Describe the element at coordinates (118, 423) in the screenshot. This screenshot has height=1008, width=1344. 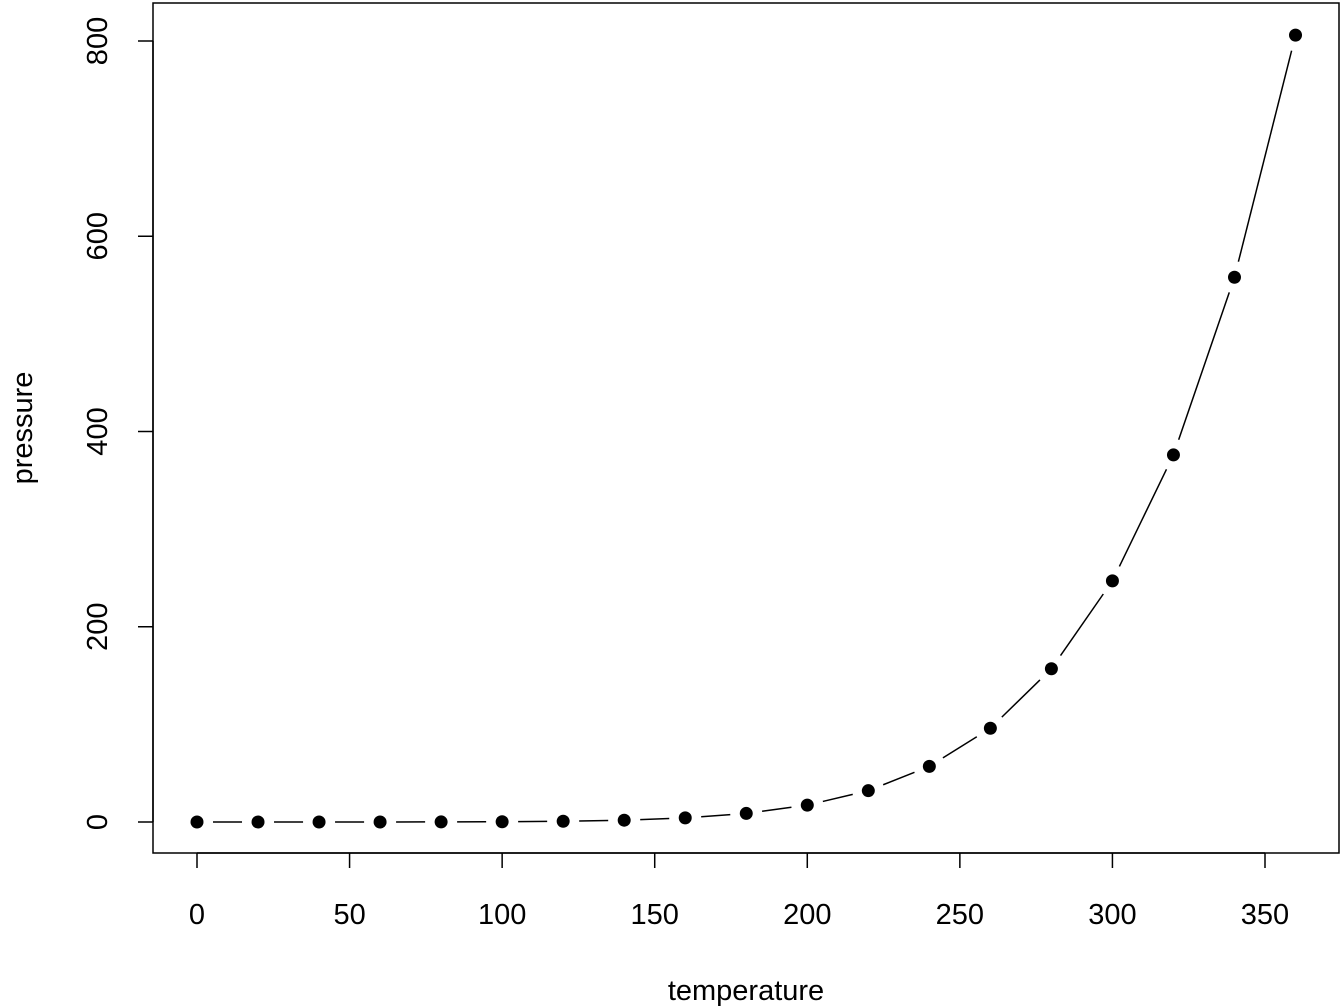
I see `y-axis: 0 200 400 600 800` at that location.